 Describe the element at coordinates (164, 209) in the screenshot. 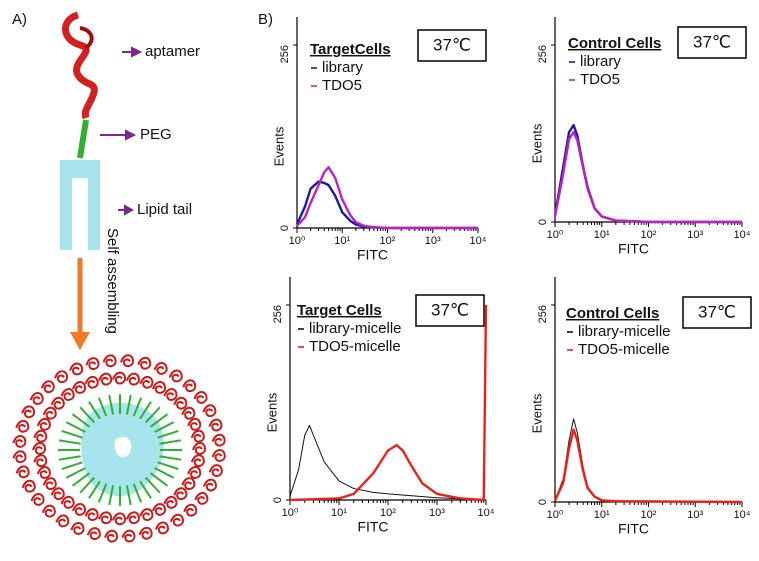

I see `lipid-tail-label: Lipid tail` at that location.